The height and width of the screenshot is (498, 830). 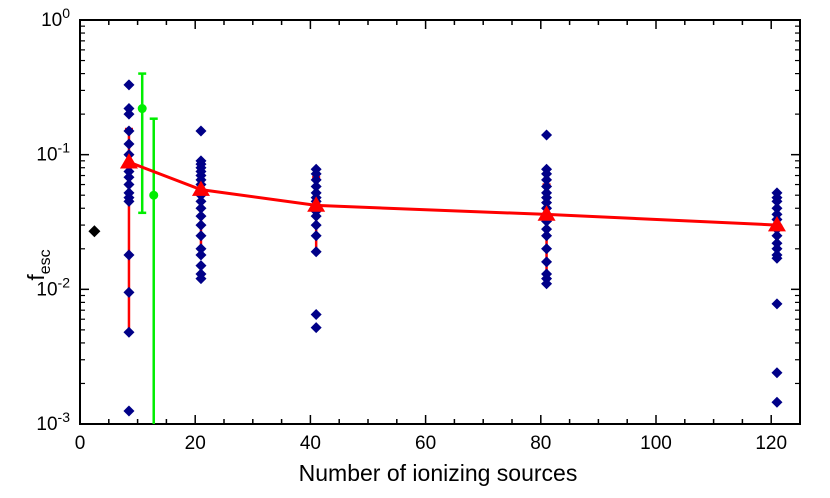 I want to click on x-tick-label: 100, so click(x=656, y=443).